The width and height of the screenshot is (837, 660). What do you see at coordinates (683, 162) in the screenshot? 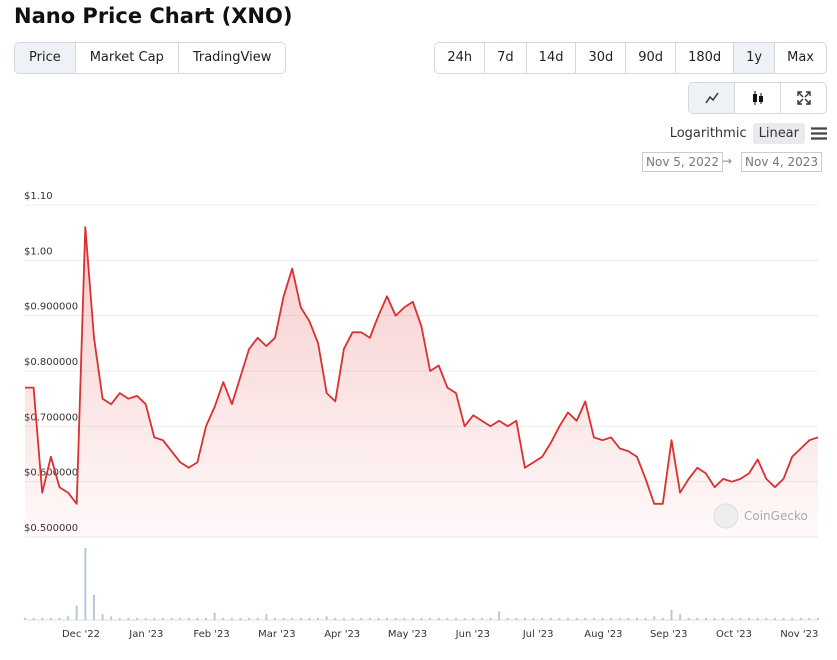
I see `date-from: Nov 5, 2022` at bounding box center [683, 162].